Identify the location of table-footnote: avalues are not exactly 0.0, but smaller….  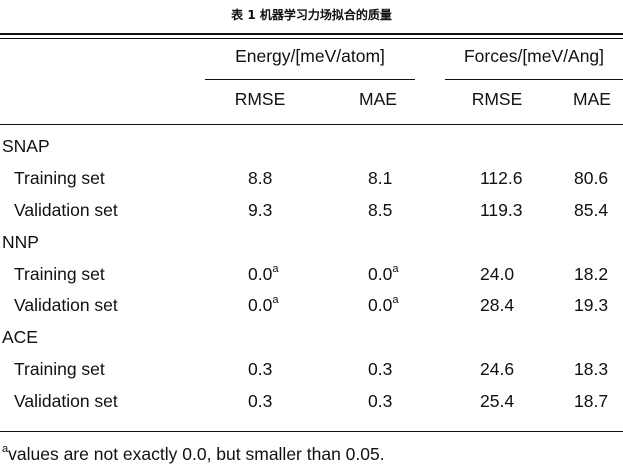
(193, 454).